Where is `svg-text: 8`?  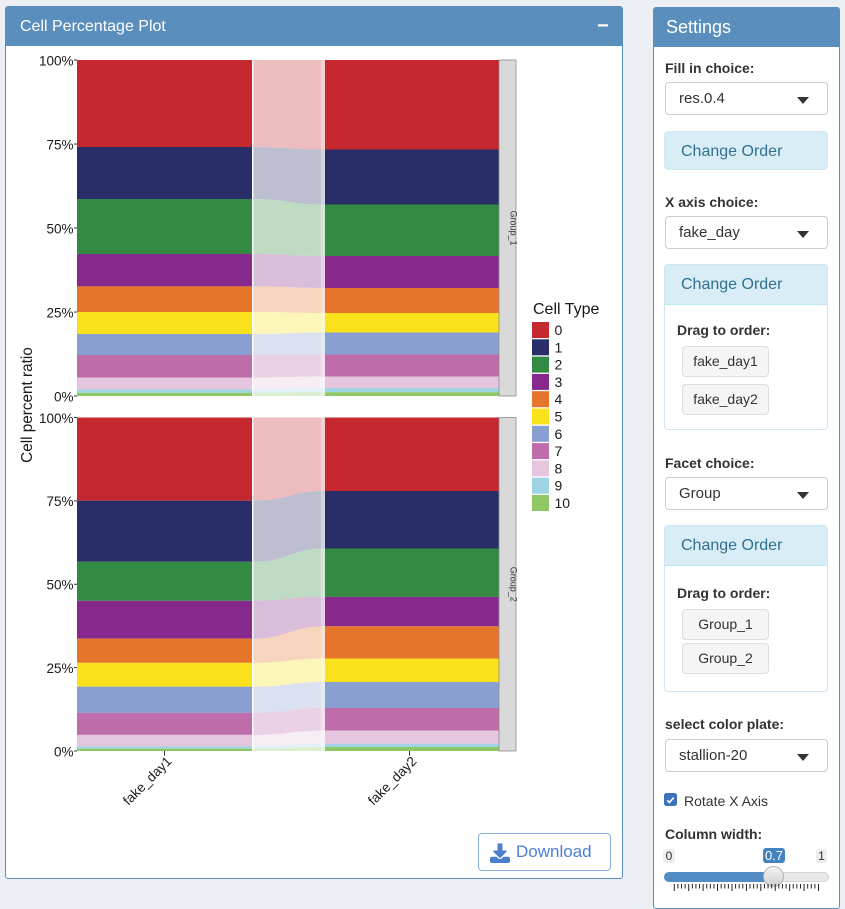
svg-text: 8 is located at coordinates (559, 468).